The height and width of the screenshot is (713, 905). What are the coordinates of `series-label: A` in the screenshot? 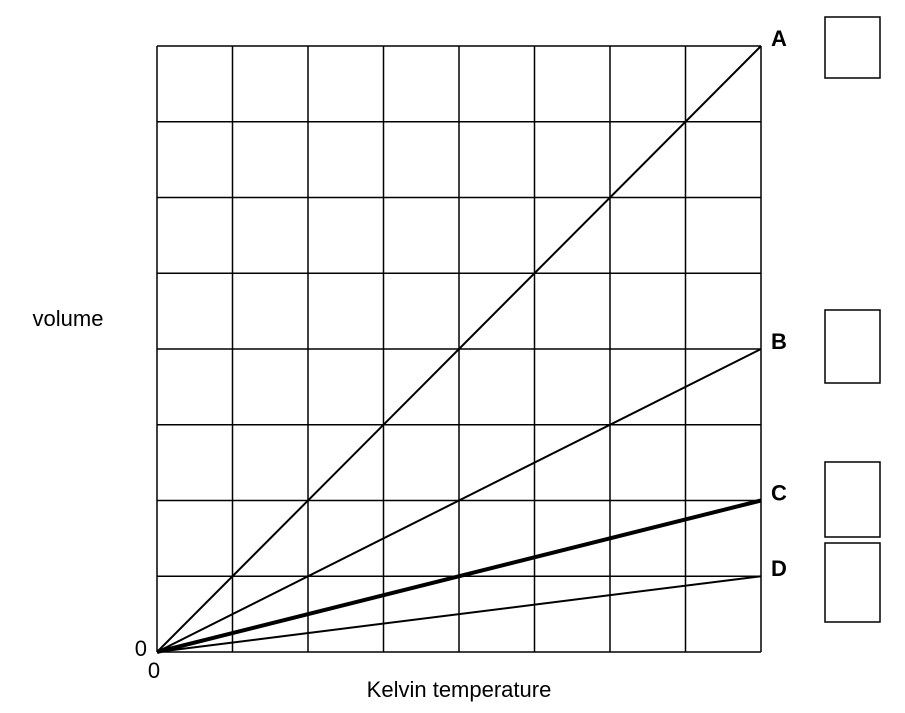 It's located at (779, 38).